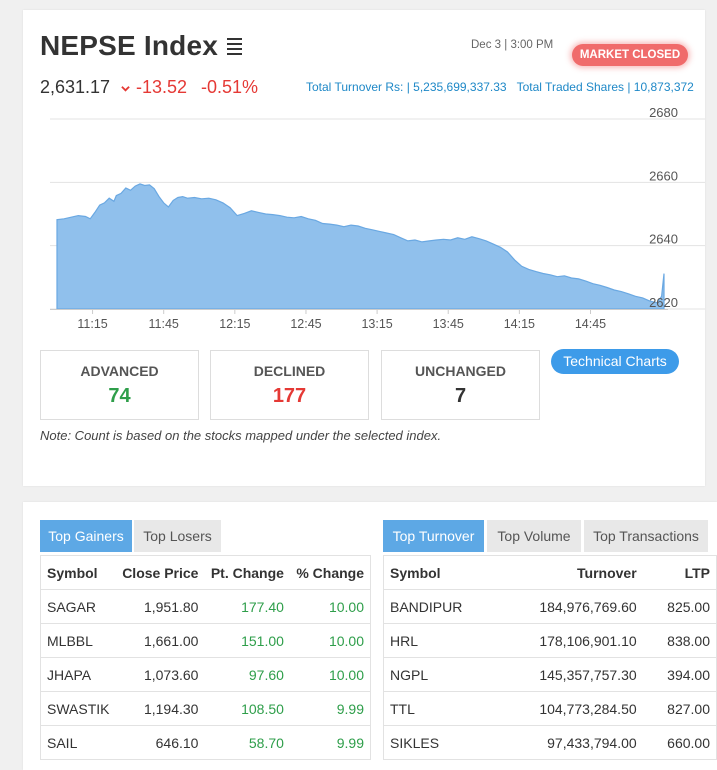 The height and width of the screenshot is (770, 717). Describe the element at coordinates (663, 87) in the screenshot. I see `shares-value: 10,873,372` at that location.